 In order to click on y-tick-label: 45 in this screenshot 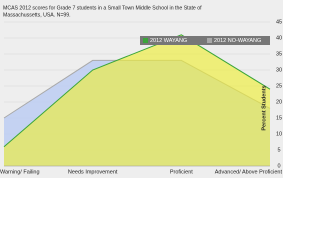, I will do `click(279, 22)`.